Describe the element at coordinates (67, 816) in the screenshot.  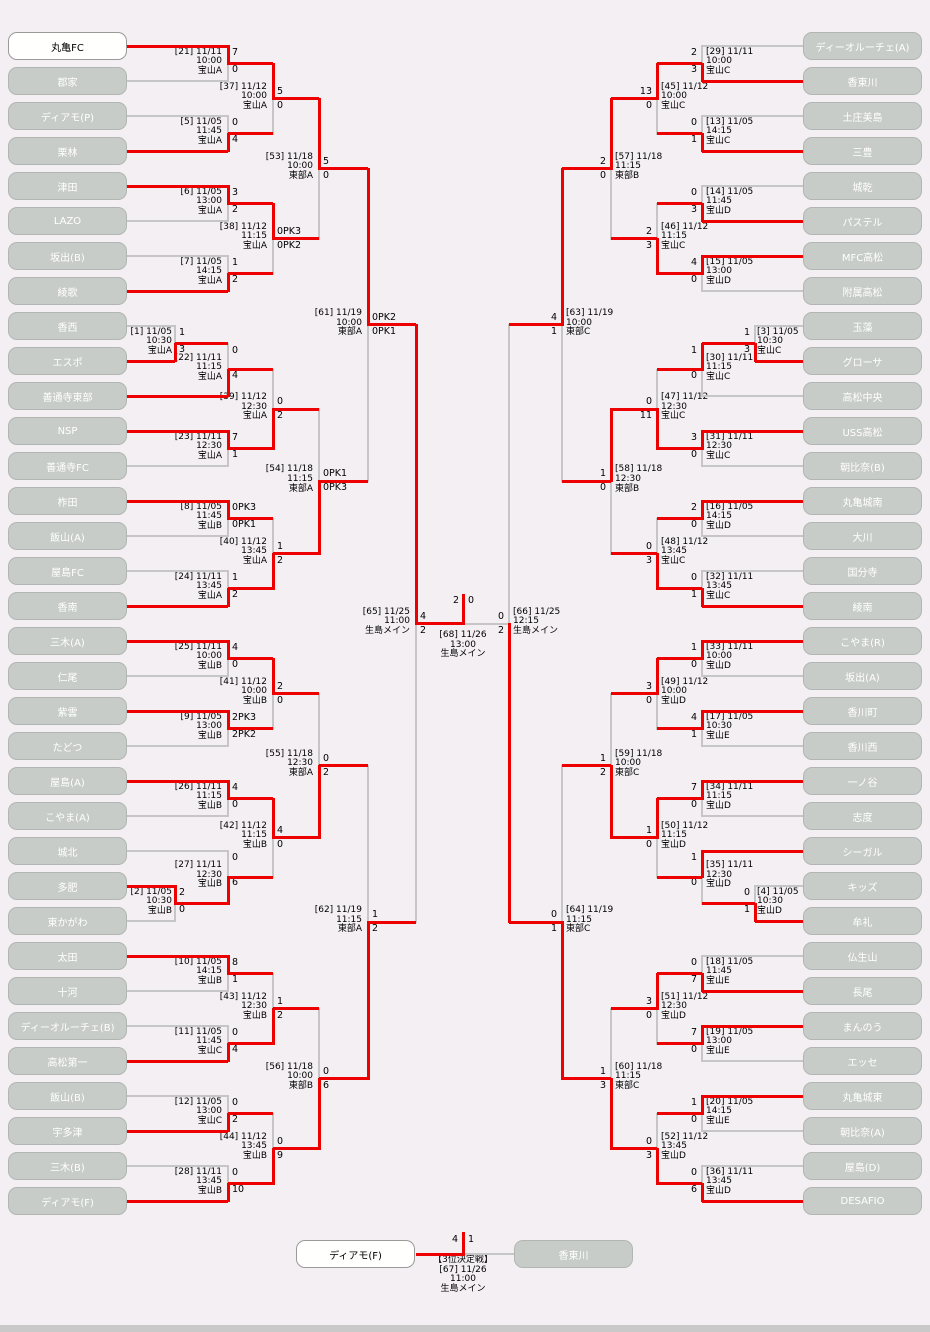
I see `team-box: こやま(A)` at that location.